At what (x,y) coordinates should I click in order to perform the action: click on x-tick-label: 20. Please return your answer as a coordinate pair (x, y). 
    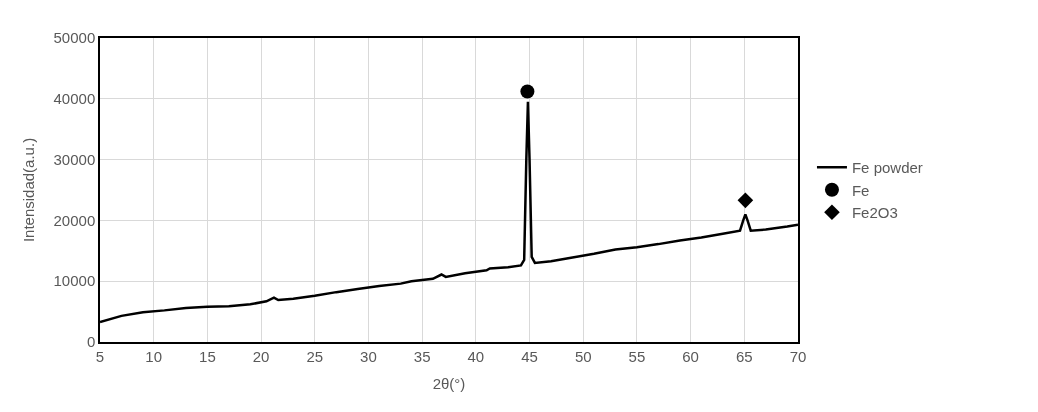
    Looking at the image, I should click on (261, 356).